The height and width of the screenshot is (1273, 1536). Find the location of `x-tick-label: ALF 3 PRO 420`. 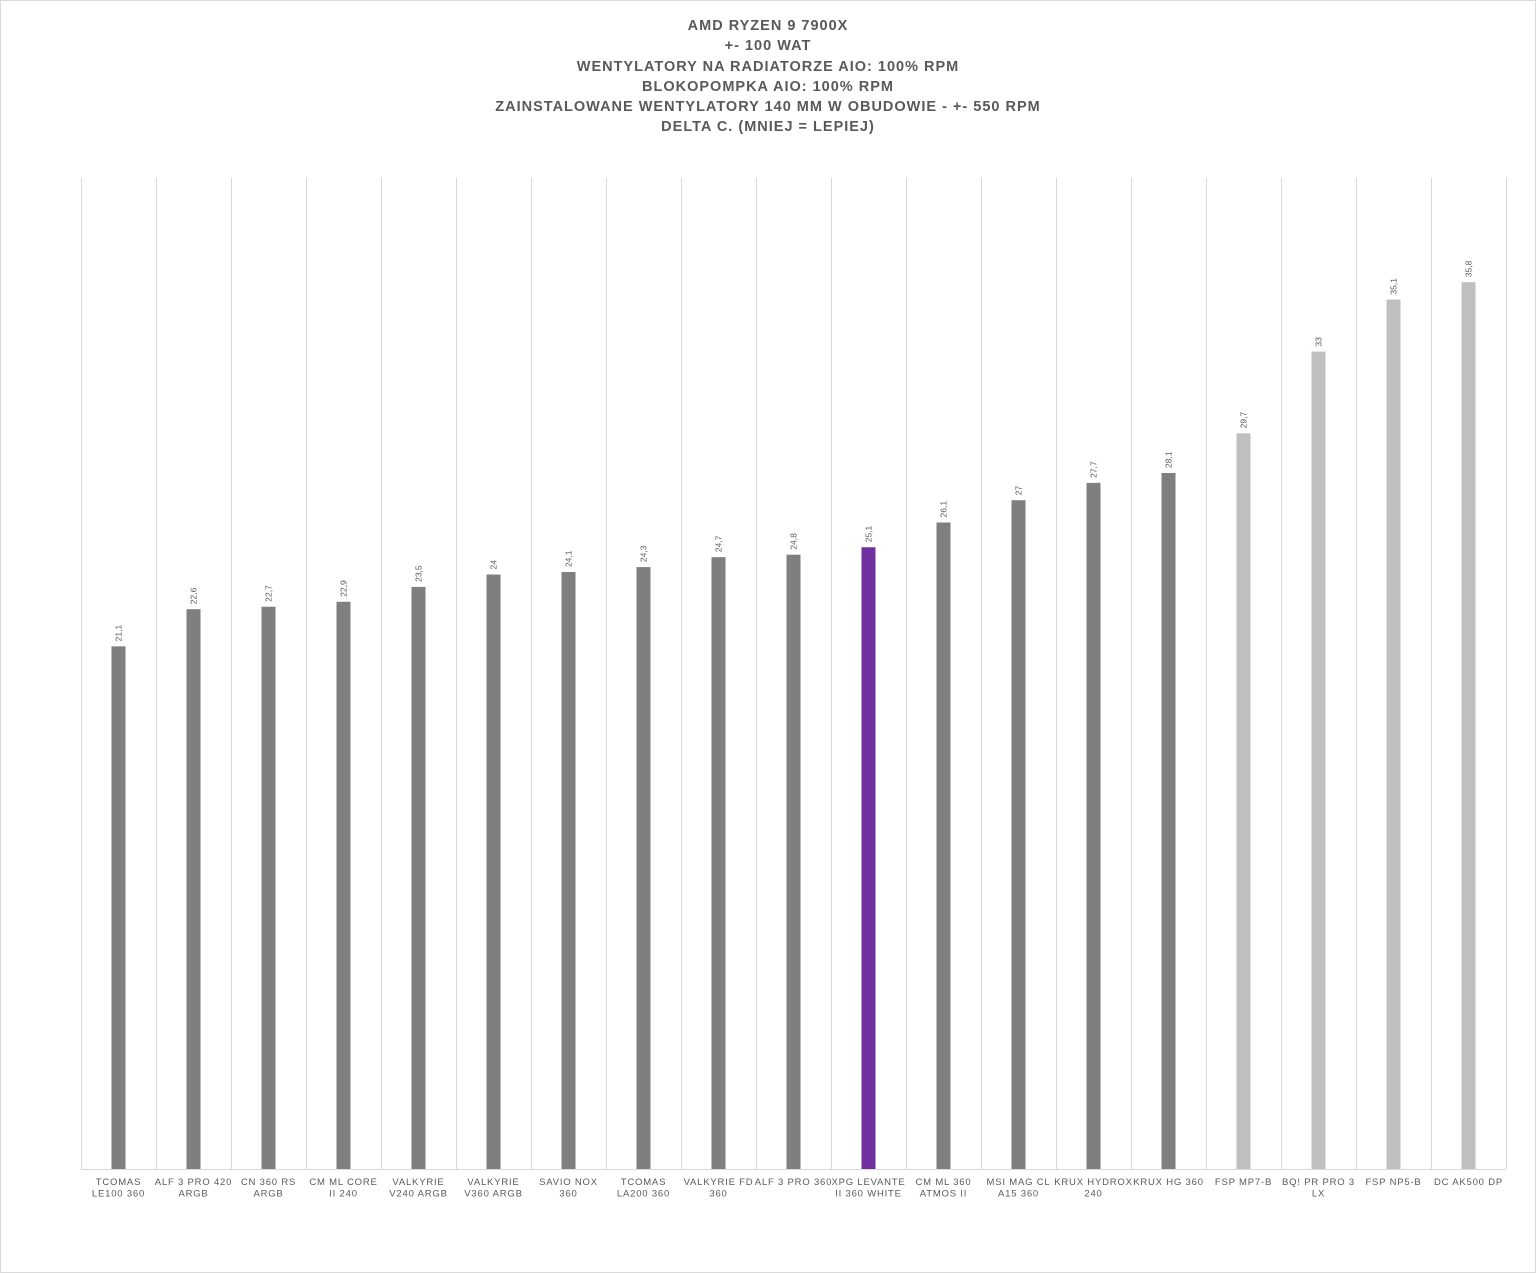

x-tick-label: ALF 3 PRO 420 is located at coordinates (193, 1182).